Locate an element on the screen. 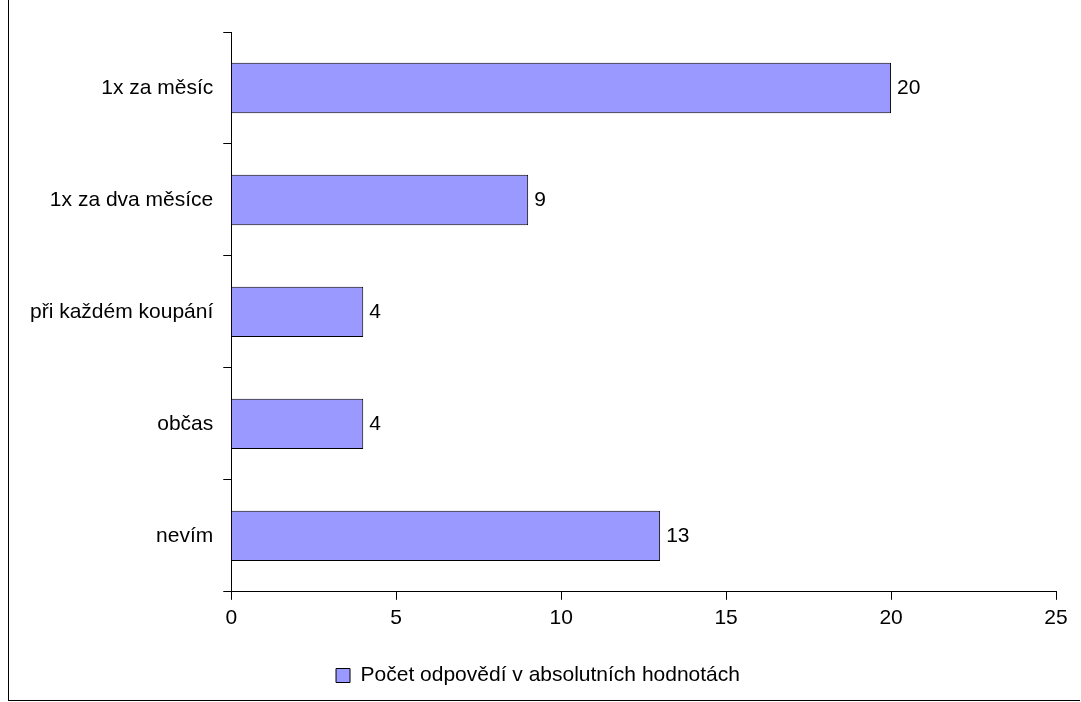 The image size is (1081, 702). x-tick-label: 15 is located at coordinates (726, 617).